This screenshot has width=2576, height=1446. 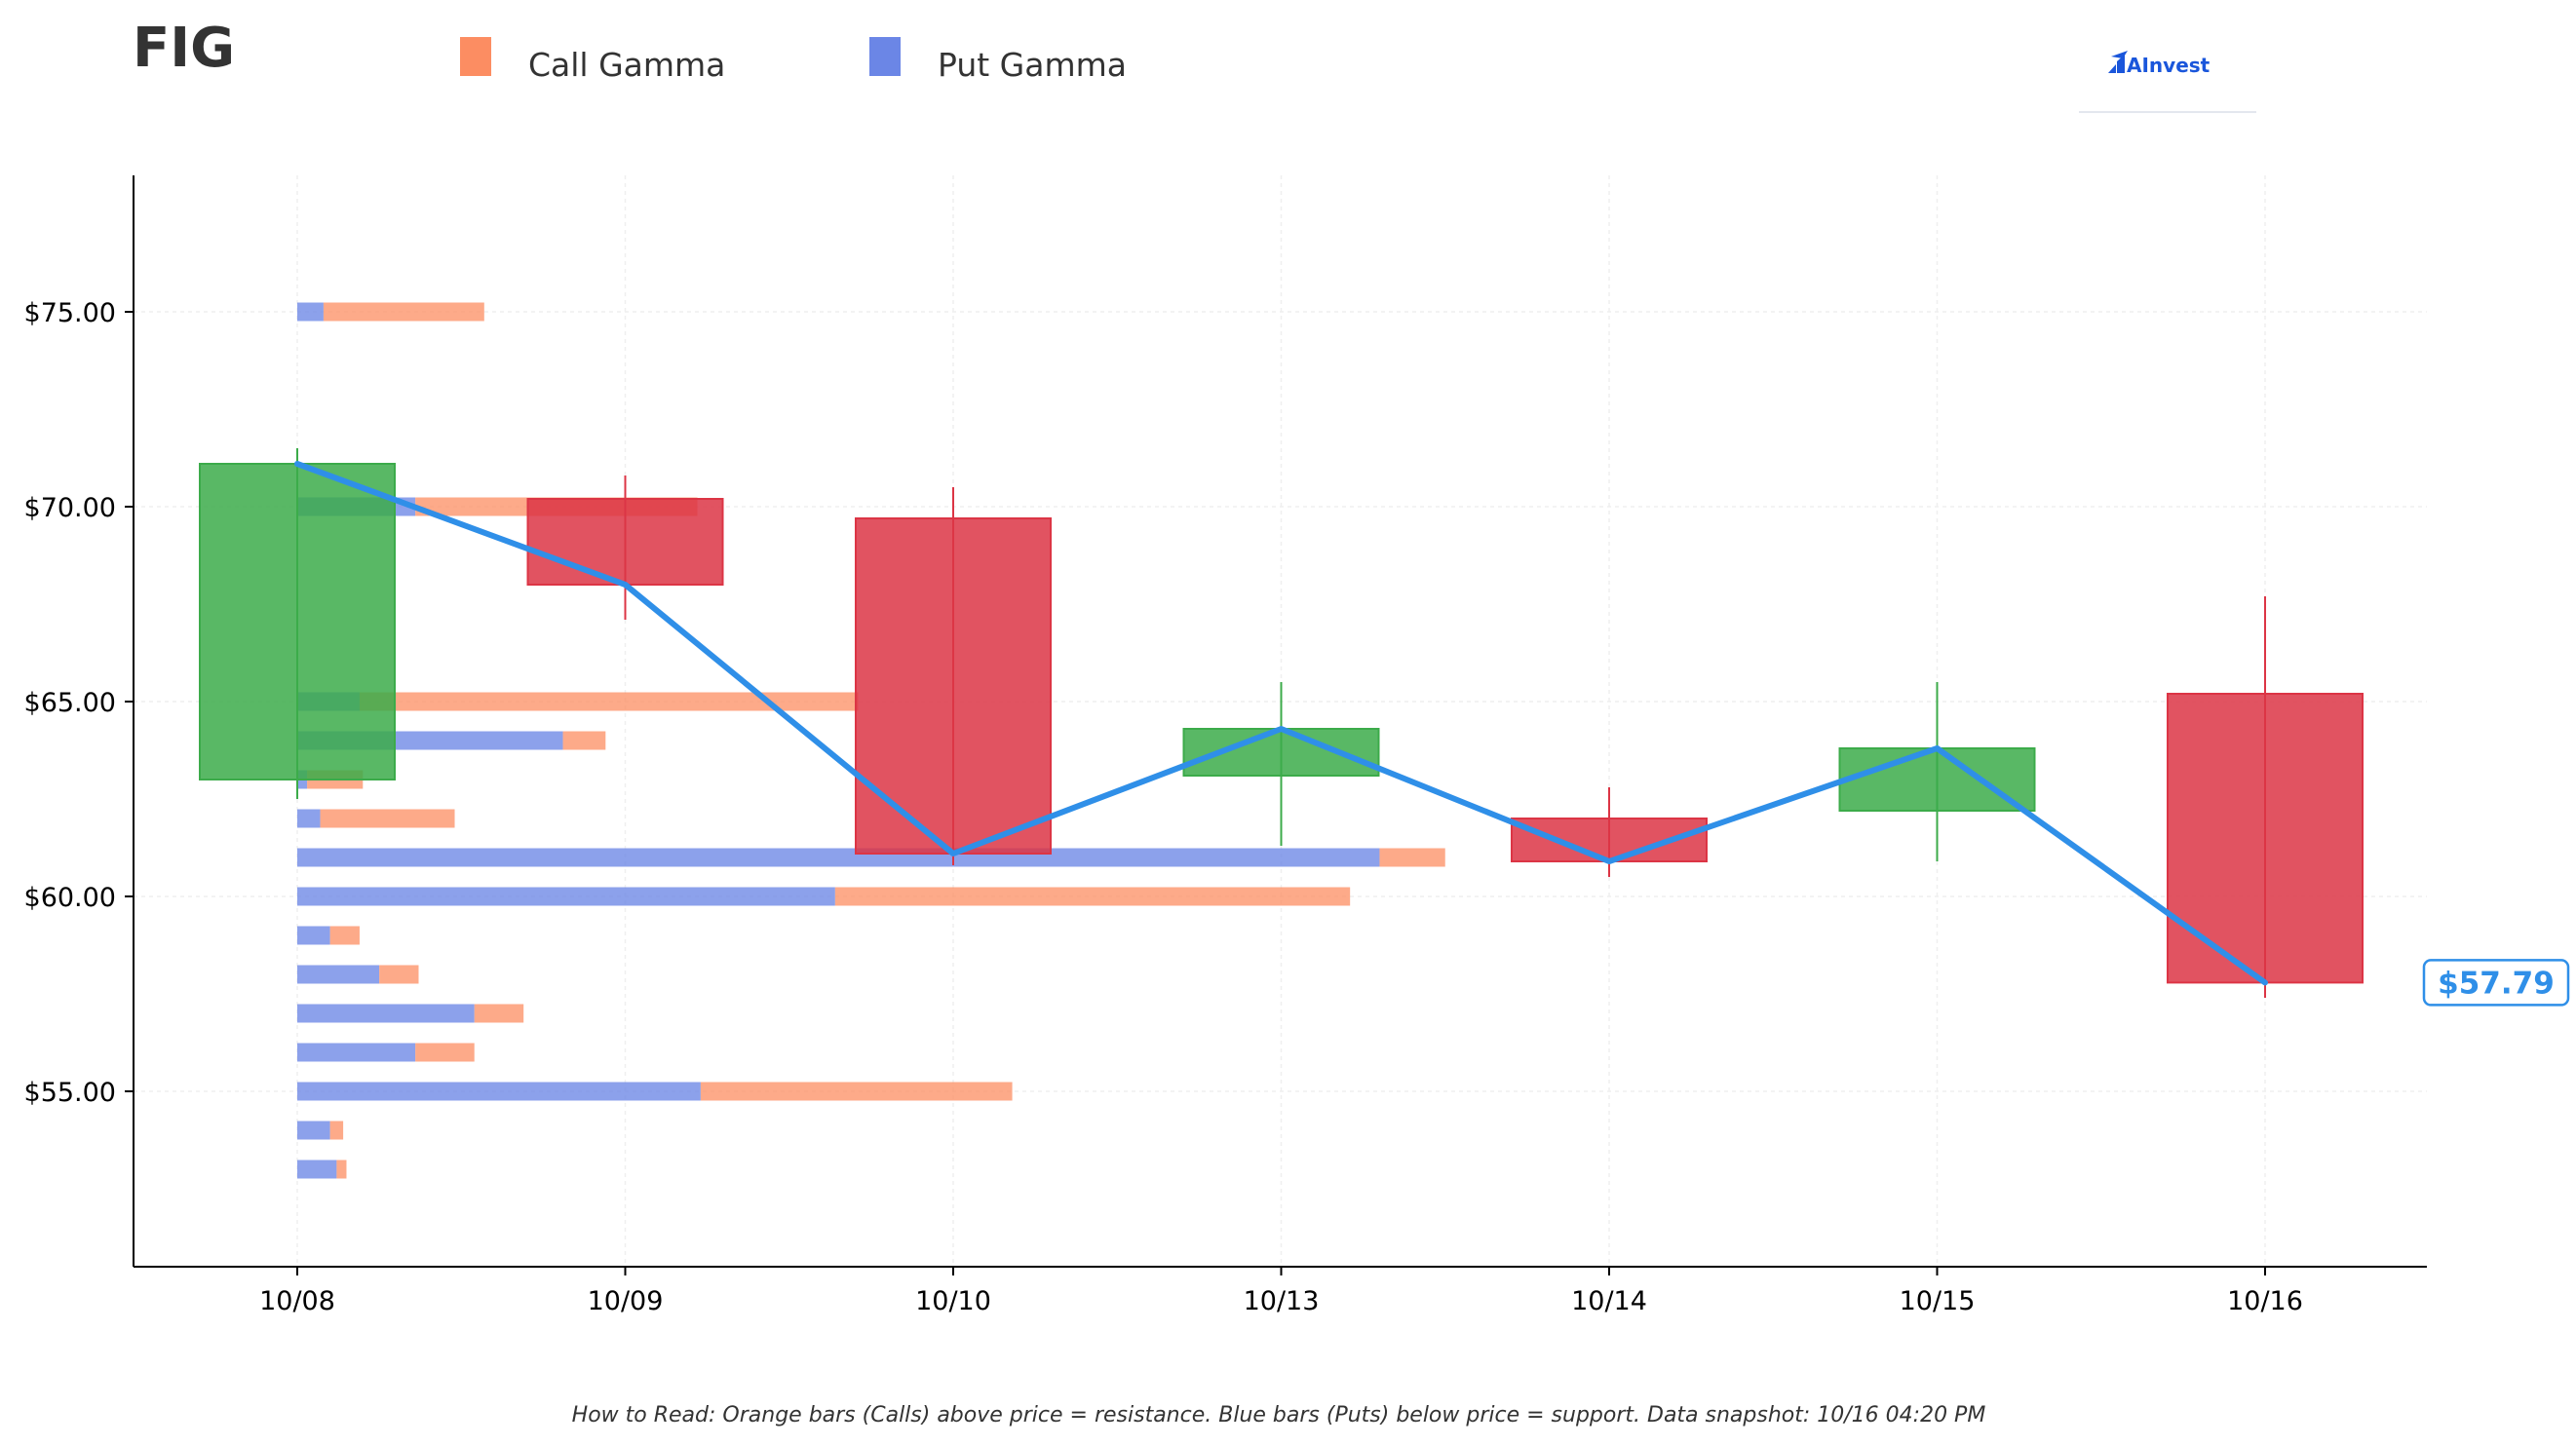 I want to click on y-tick-label: $75.00, so click(x=70, y=313).